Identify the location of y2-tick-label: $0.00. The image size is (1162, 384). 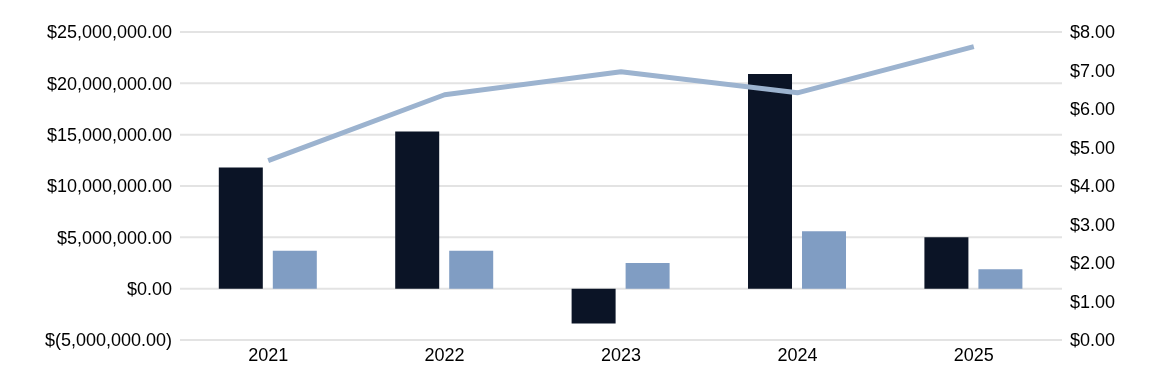
(1093, 340).